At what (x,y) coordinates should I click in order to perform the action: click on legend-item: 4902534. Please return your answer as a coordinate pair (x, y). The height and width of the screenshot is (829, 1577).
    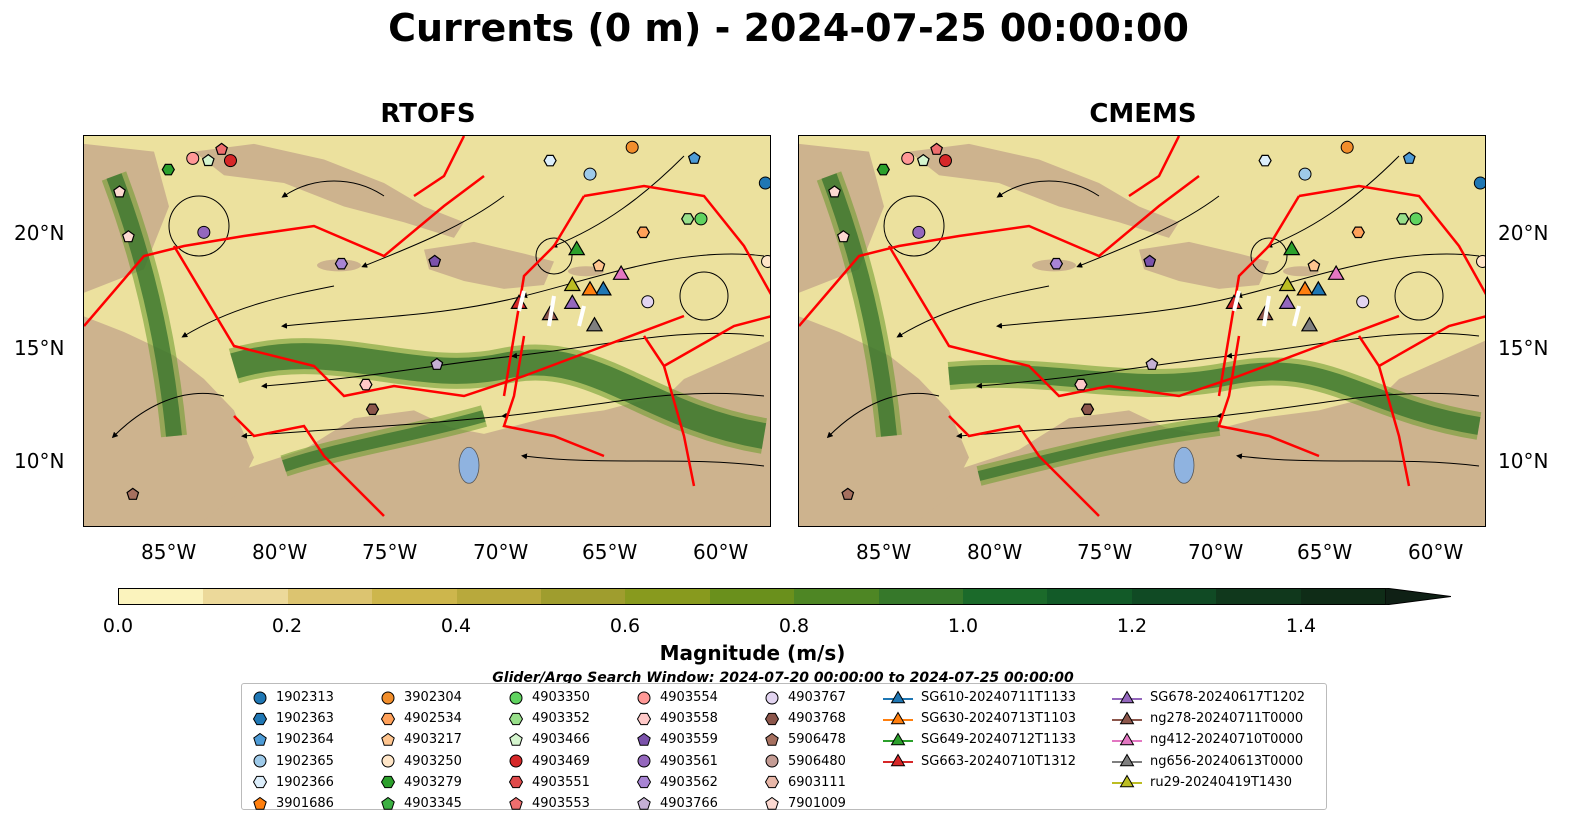
    Looking at the image, I should click on (421, 718).